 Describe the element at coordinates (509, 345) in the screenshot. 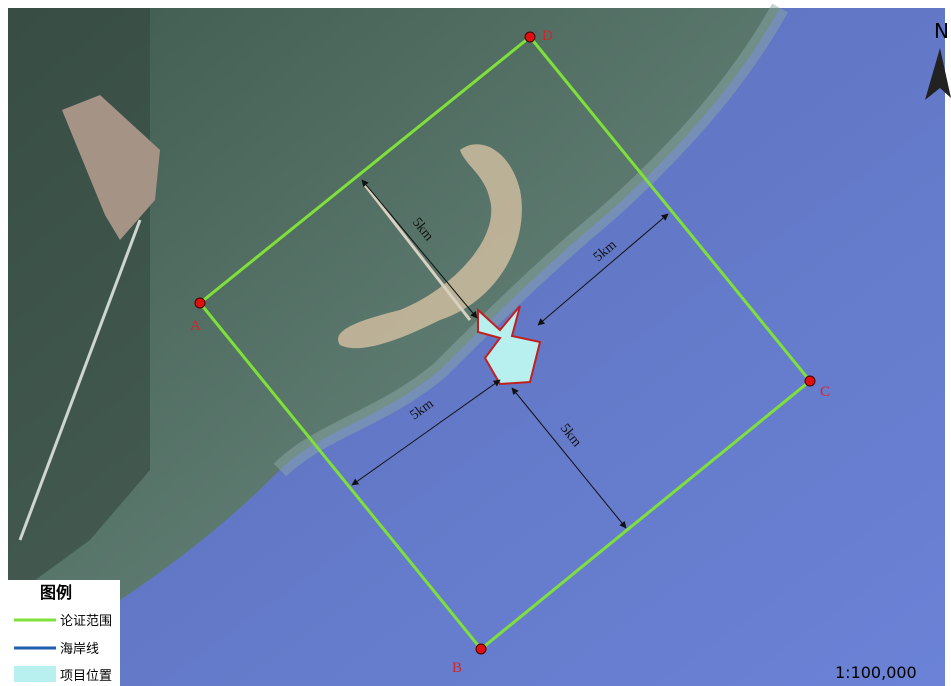

I see `project-area` at that location.